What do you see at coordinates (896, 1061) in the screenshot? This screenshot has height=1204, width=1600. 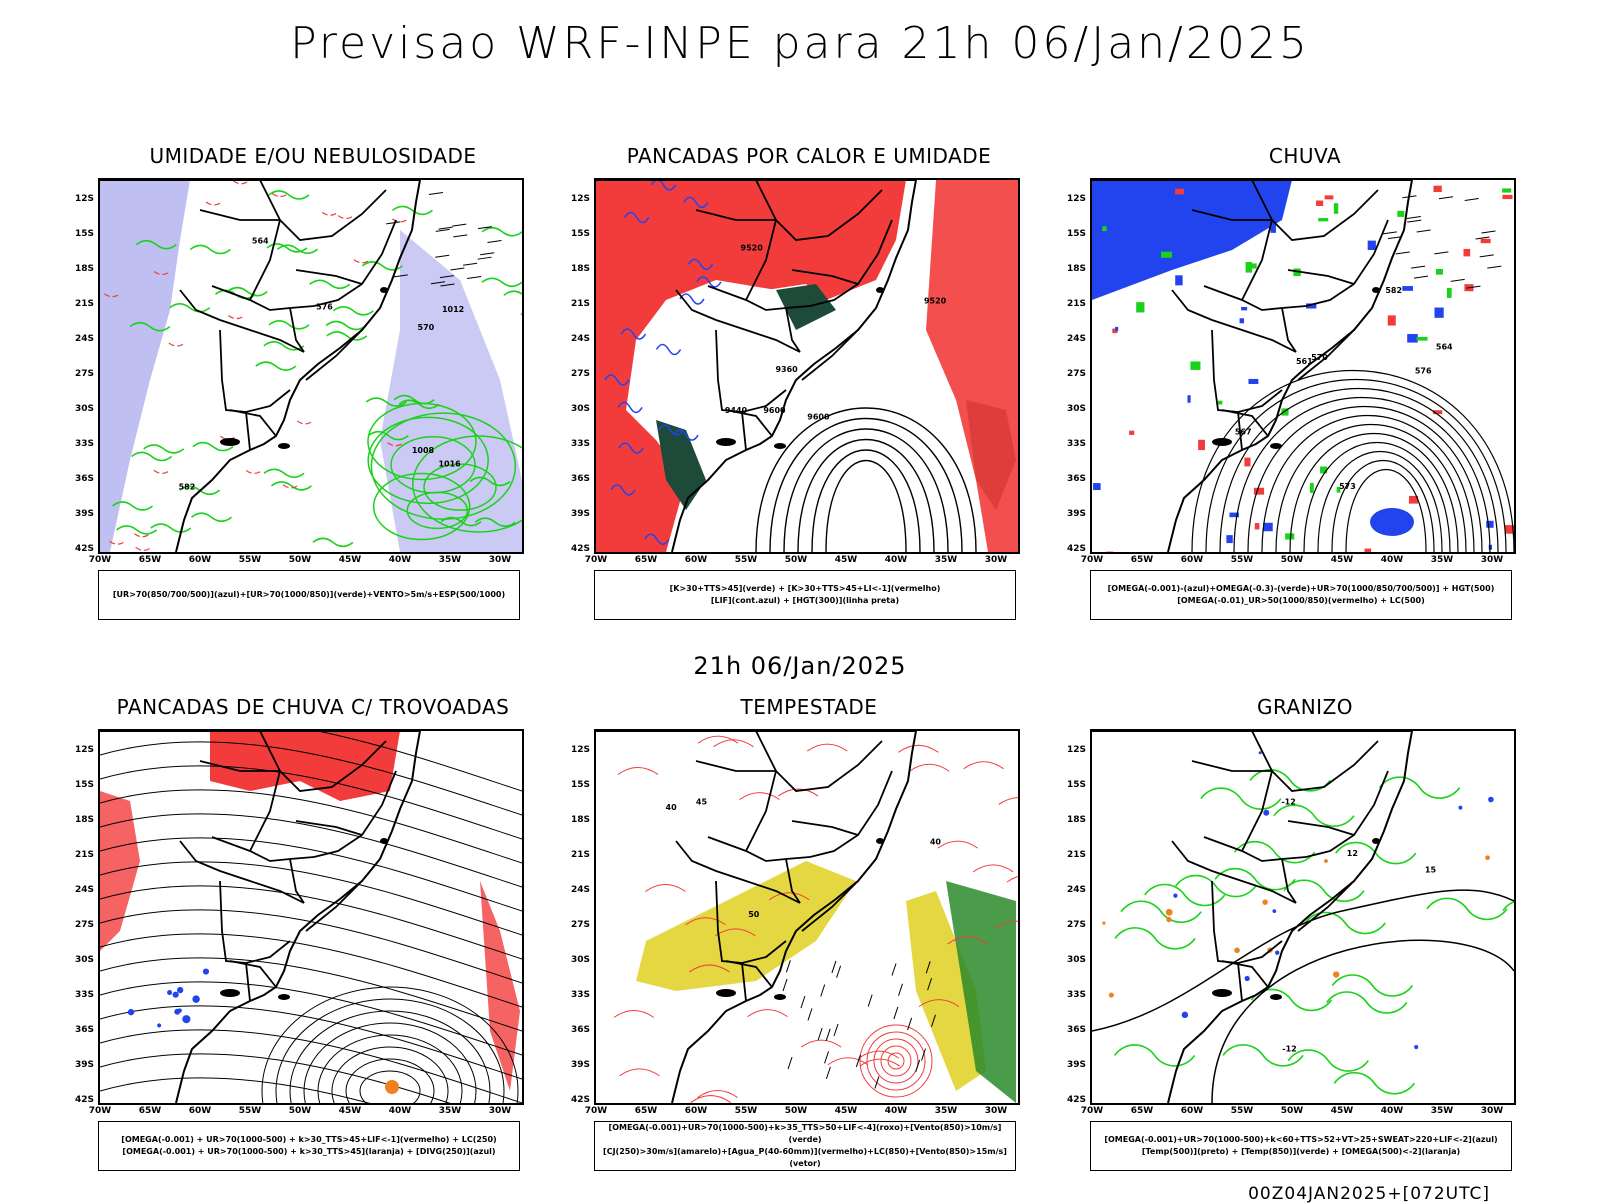 I see `vortex-contour` at bounding box center [896, 1061].